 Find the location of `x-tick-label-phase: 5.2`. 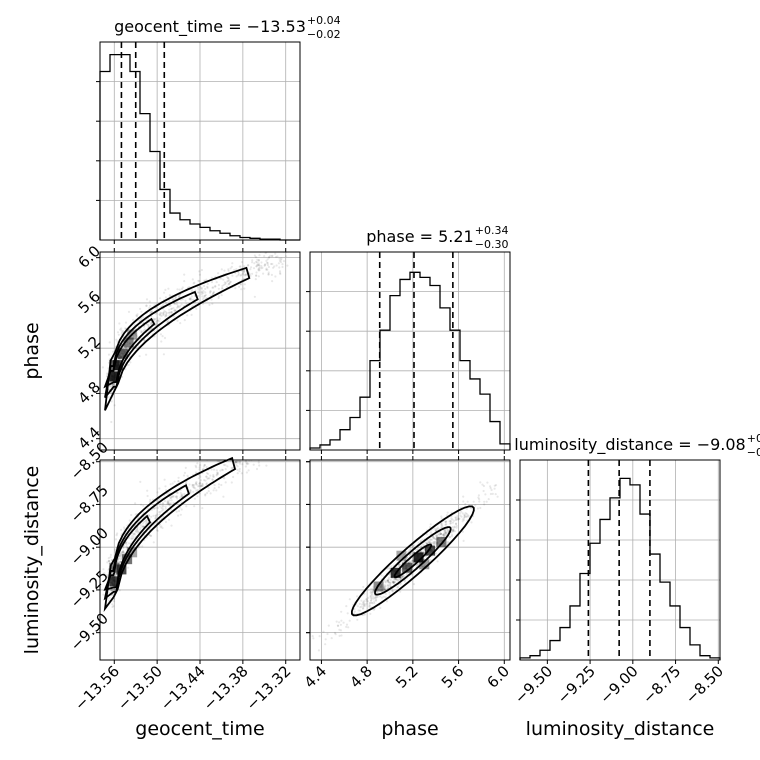

x-tick-label-phase: 5.2 is located at coordinates (407, 677).